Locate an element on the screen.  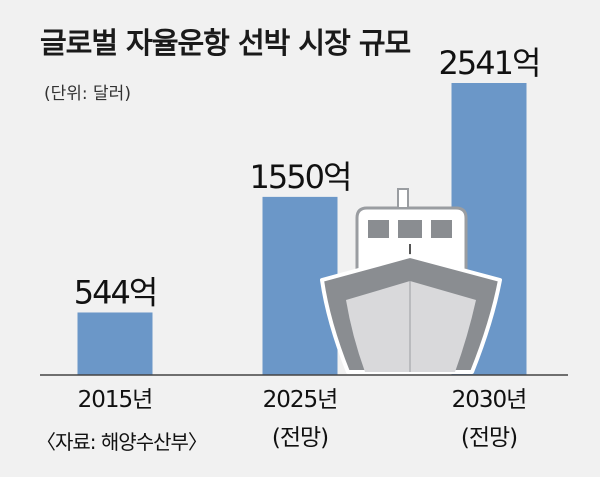
unit-note: (단위: 달러) is located at coordinates (87, 94).